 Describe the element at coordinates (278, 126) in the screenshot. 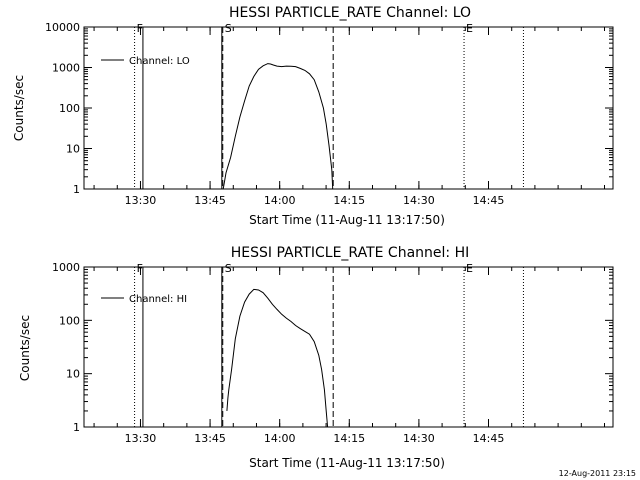

I see `lo-series-line` at that location.